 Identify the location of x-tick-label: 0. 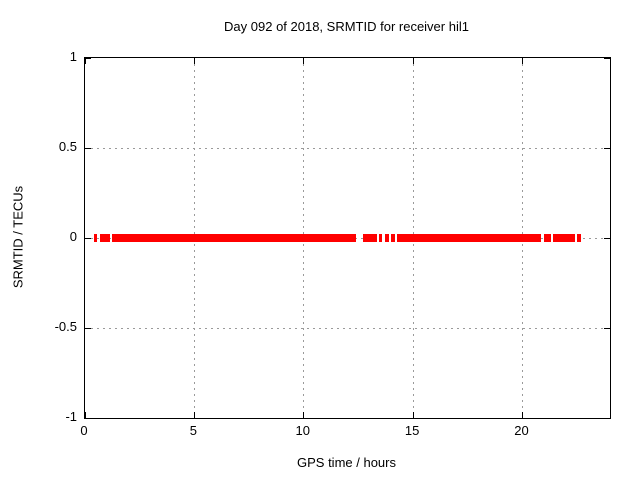
(84, 430).